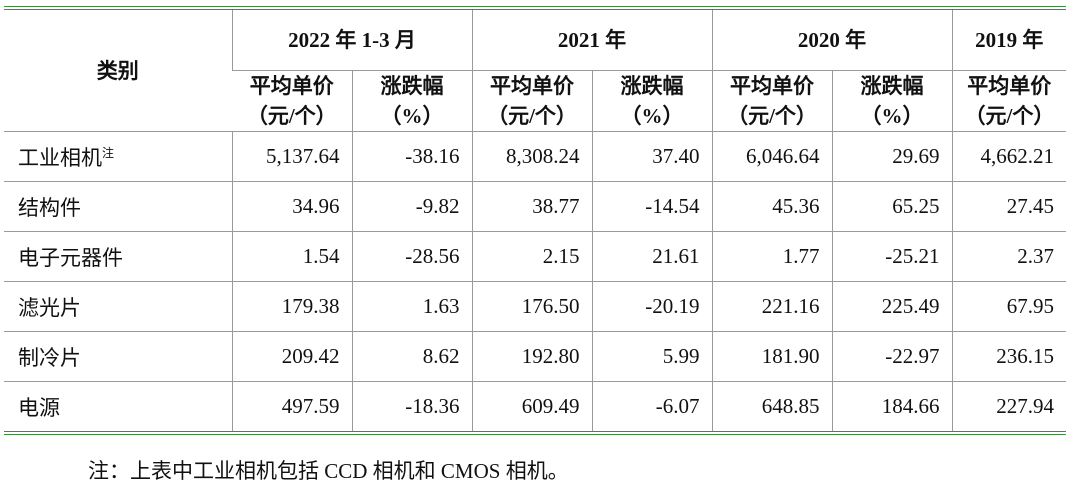 The image size is (1080, 494). What do you see at coordinates (1008, 39) in the screenshot?
I see `period-header: 2019 年` at bounding box center [1008, 39].